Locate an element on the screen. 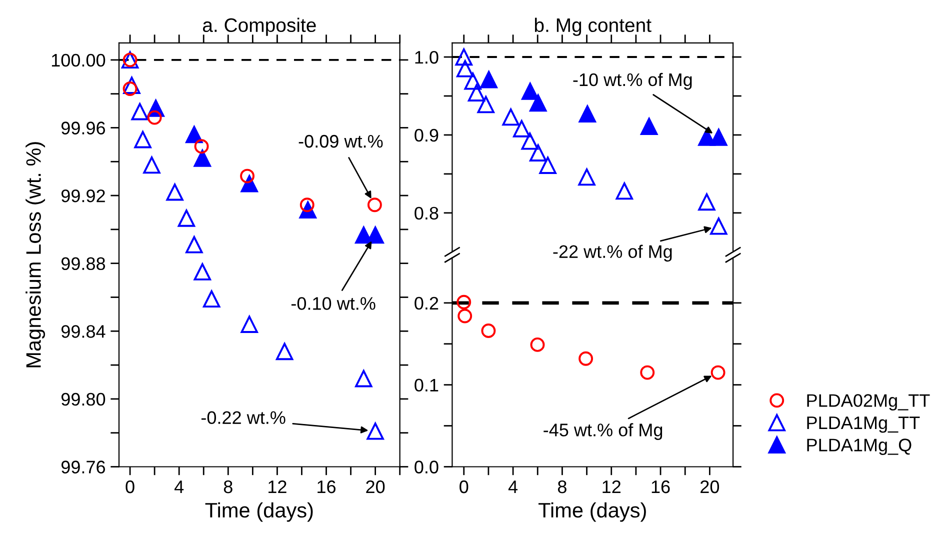  chart-title: b. Mg content is located at coordinates (593, 27).